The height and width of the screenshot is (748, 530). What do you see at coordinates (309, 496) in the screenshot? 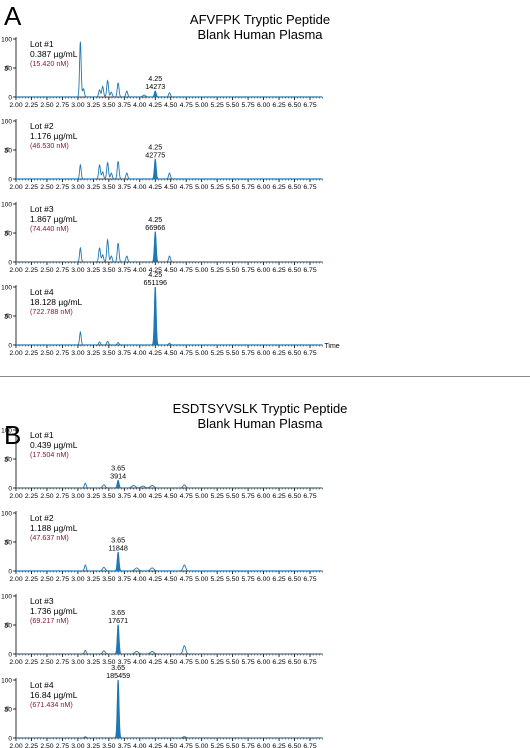
I see `x-tick-label: 6.75` at bounding box center [309, 496].